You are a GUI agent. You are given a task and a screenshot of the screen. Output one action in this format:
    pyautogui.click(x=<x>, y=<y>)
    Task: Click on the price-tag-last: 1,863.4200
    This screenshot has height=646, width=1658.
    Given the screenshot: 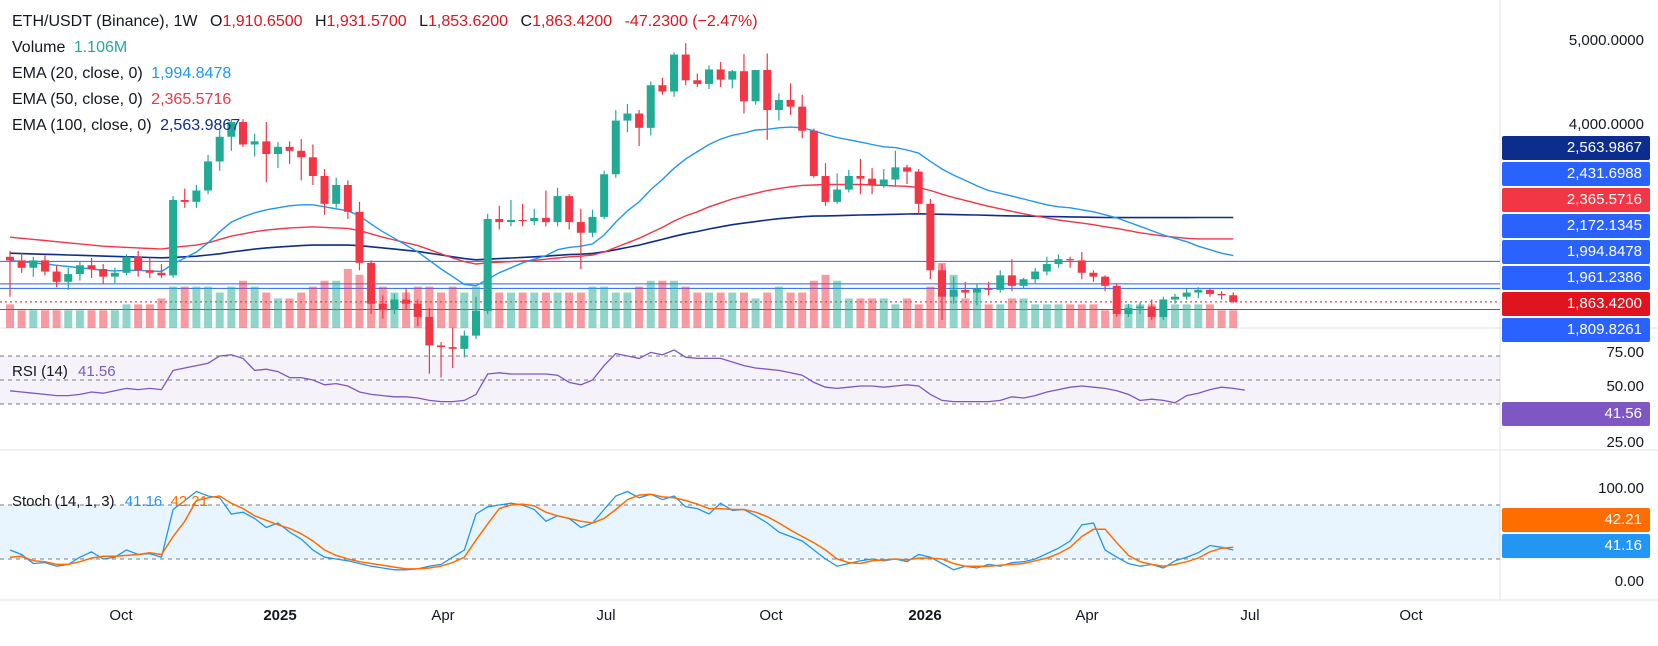 What is the action you would take?
    pyautogui.click(x=1576, y=304)
    